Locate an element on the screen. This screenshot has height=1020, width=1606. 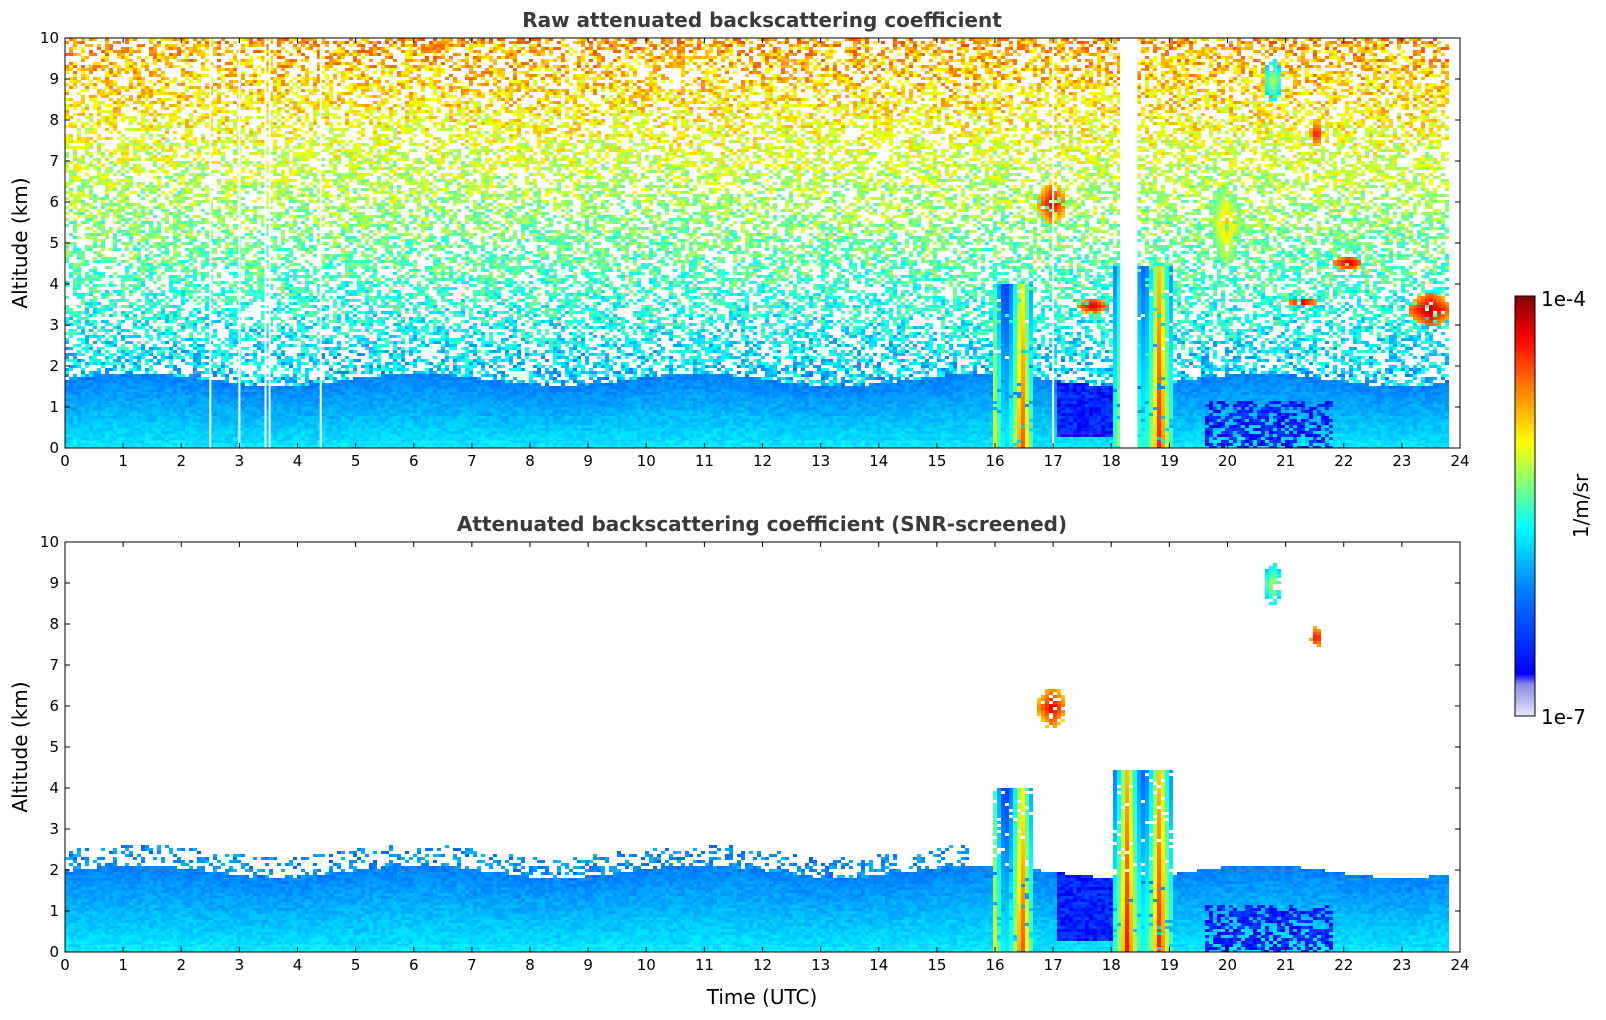
colorbar-max-label: 1e-4 is located at coordinates (1563, 299).